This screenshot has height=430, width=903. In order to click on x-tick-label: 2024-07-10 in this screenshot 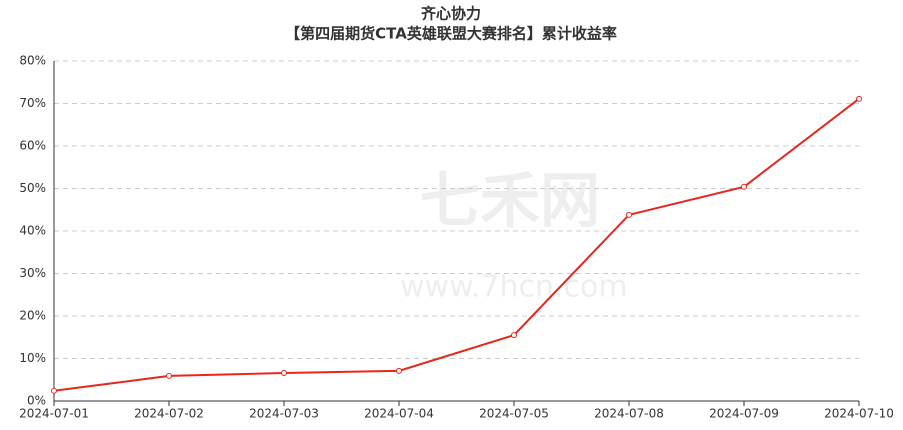, I will do `click(859, 414)`.